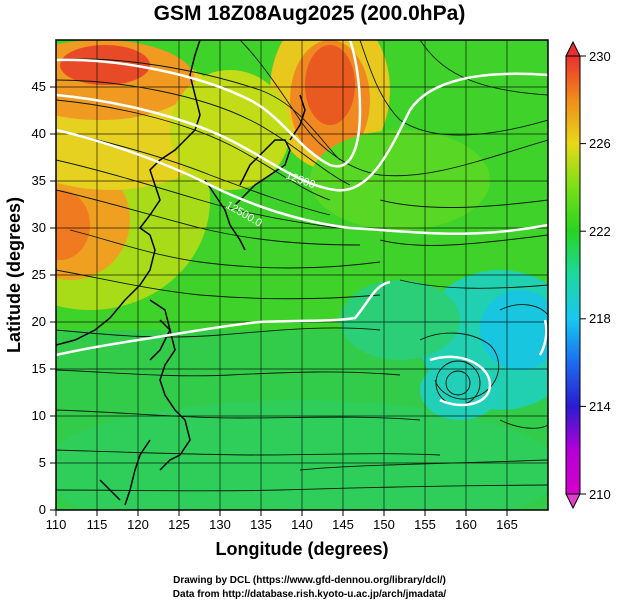 The width and height of the screenshot is (619, 605). What do you see at coordinates (39, 133) in the screenshot?
I see `y-tick-label: 40` at bounding box center [39, 133].